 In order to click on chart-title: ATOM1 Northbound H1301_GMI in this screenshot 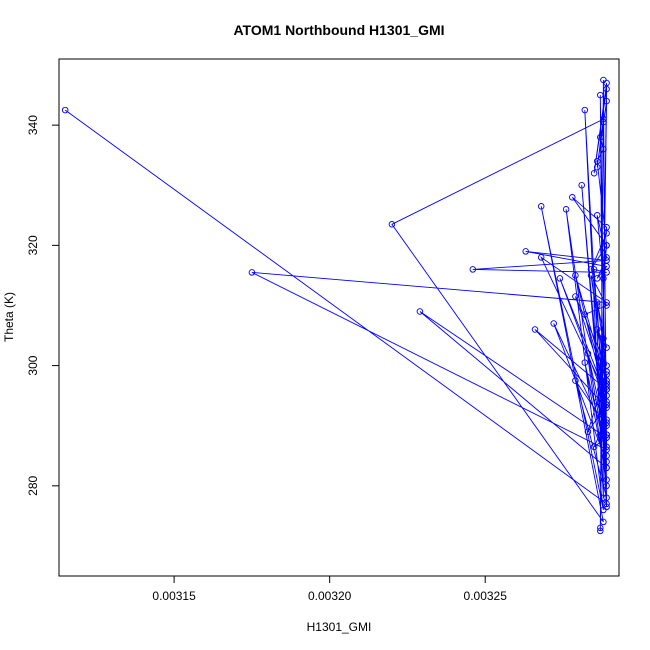, I will do `click(338, 30)`.